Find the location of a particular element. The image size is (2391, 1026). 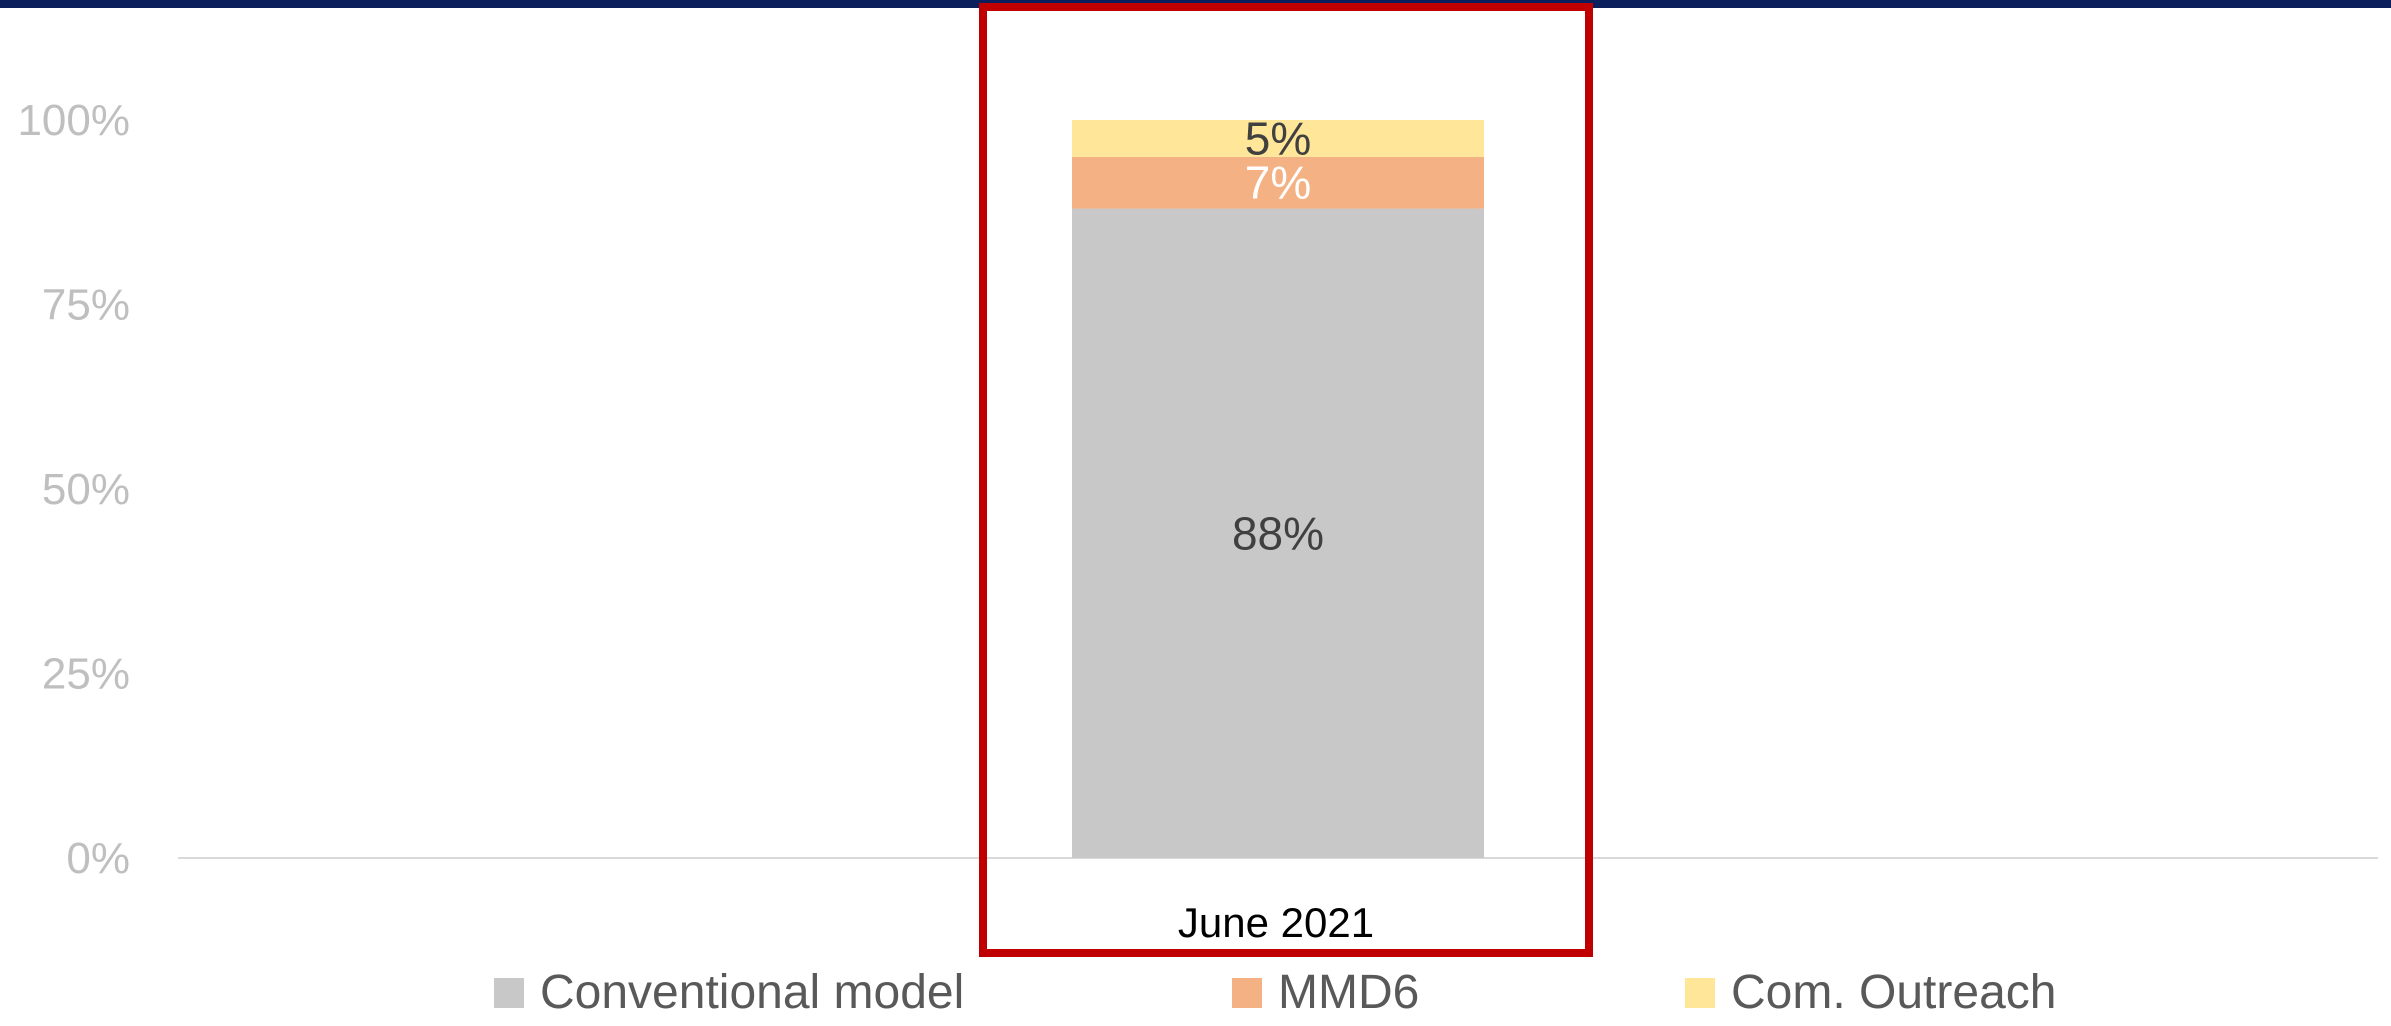

bar-segments is located at coordinates (1278, 489).